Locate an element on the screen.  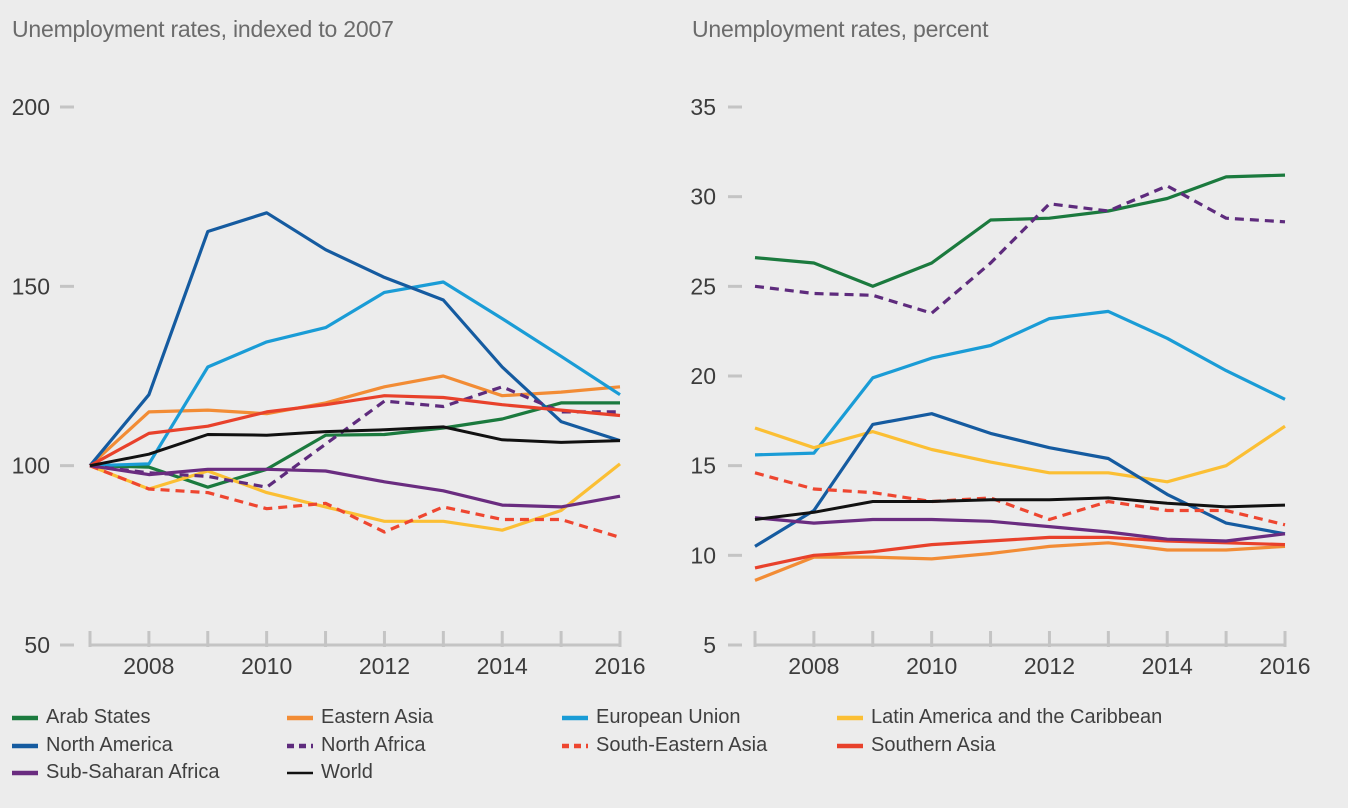
y-tick-label: 35 is located at coordinates (703, 107).